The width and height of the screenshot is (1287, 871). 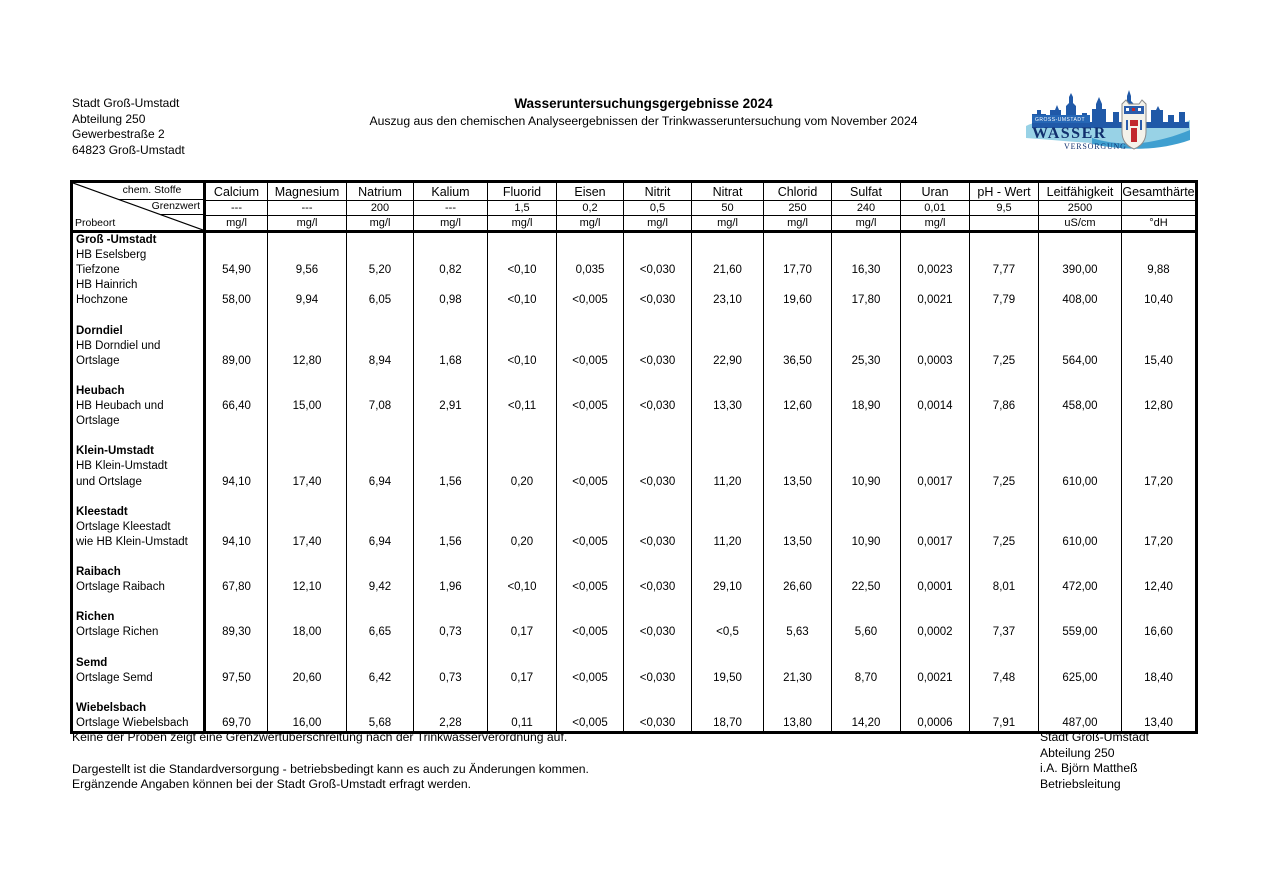 What do you see at coordinates (1004, 224) in the screenshot?
I see `unit-label` at bounding box center [1004, 224].